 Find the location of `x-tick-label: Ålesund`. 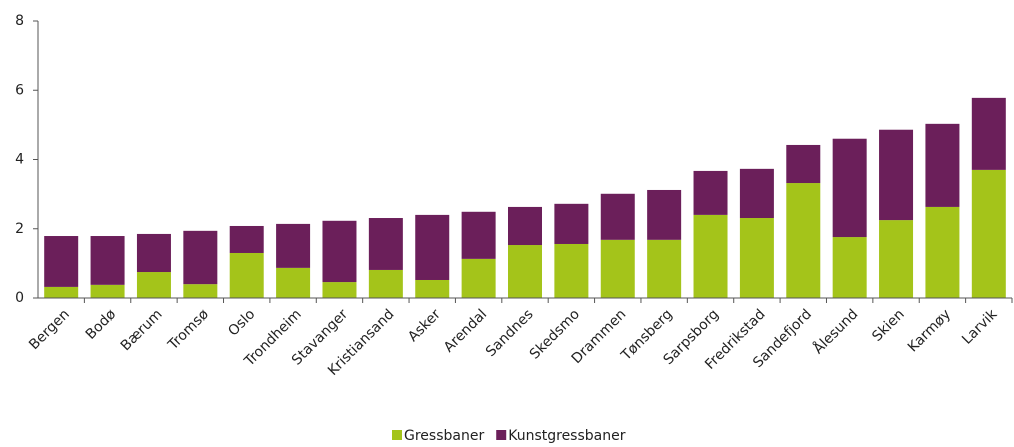

x-tick-label: Ålesund is located at coordinates (836, 332).